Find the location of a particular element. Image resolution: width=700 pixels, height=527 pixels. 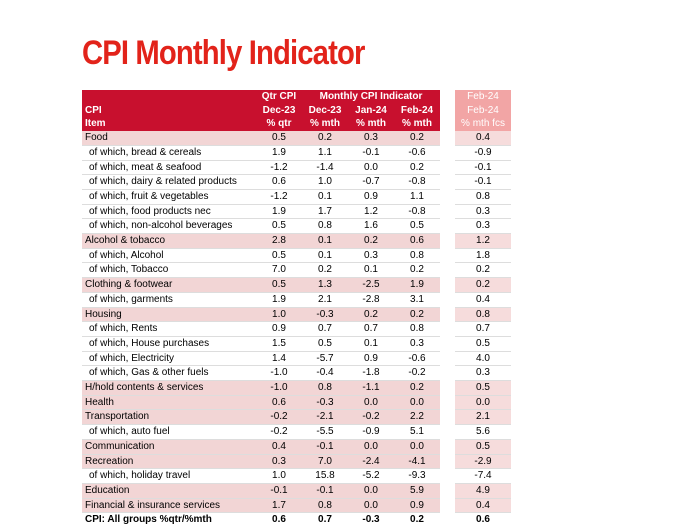

row-item-label: of which, auto fuel is located at coordinates (169, 432).